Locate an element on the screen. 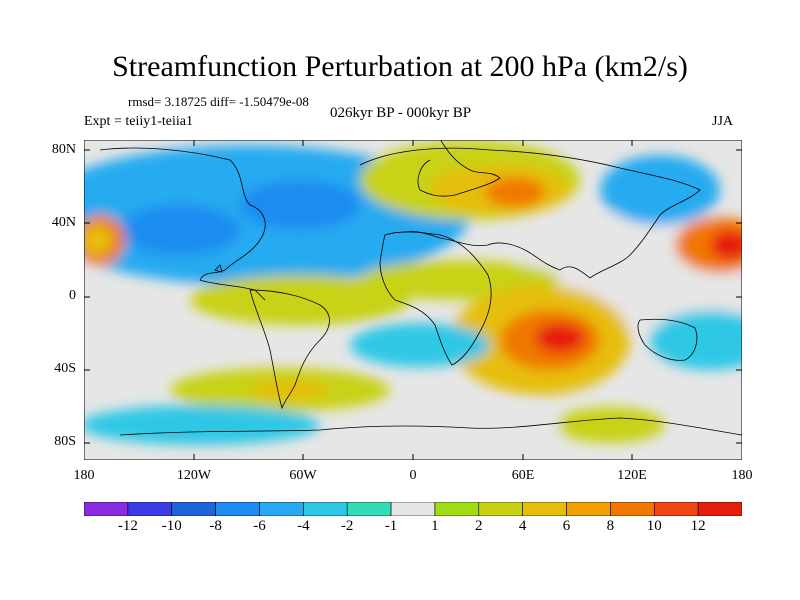 The height and width of the screenshot is (600, 800). colorbar-label: 12 is located at coordinates (698, 526).